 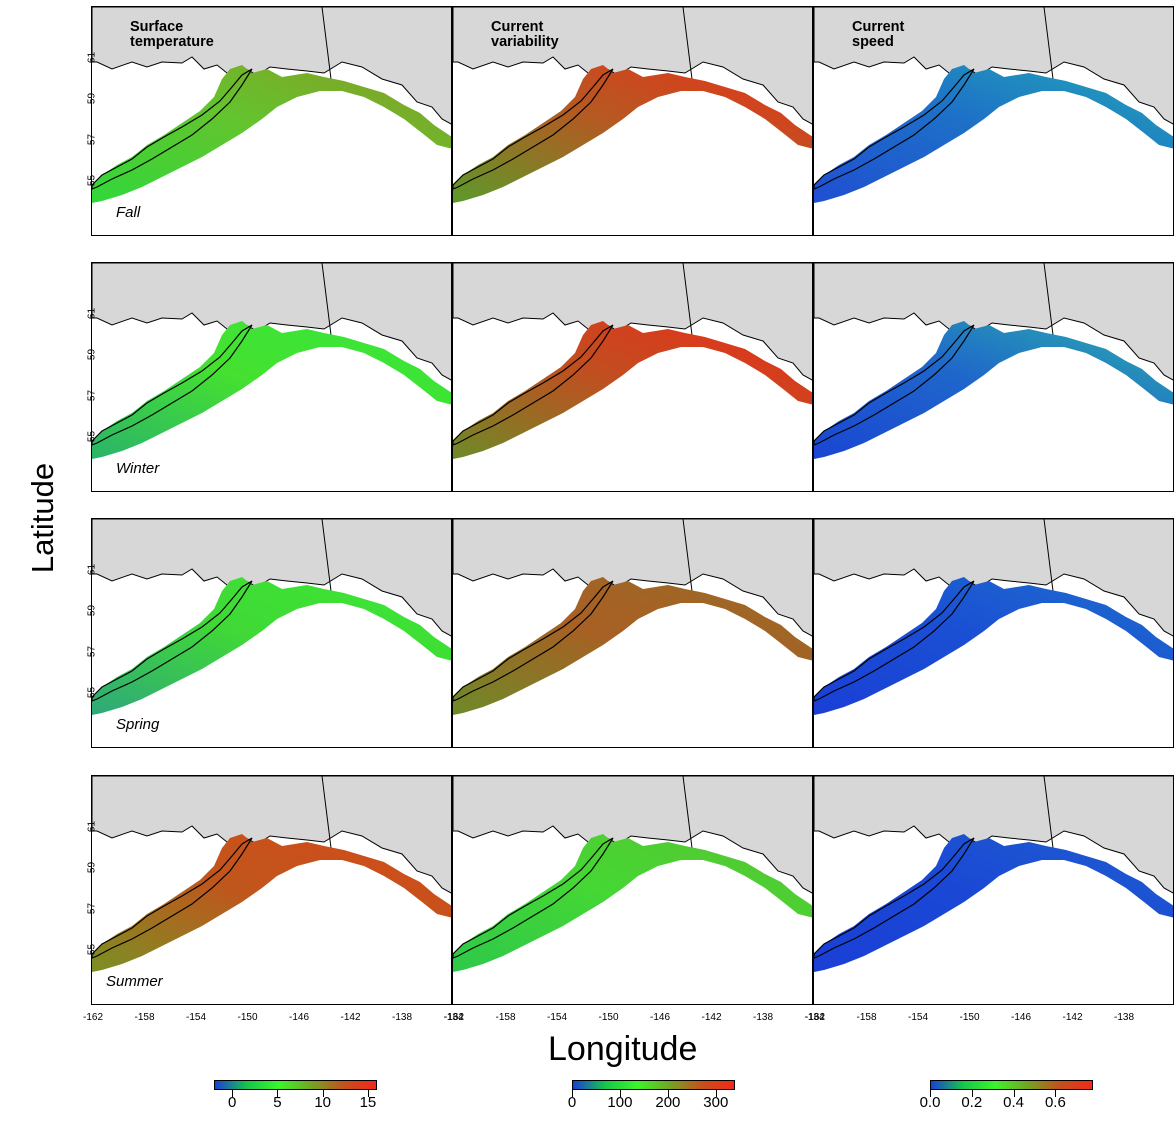 I want to click on colorbar-tick-label: 0.6, so click(x=1055, y=1102).